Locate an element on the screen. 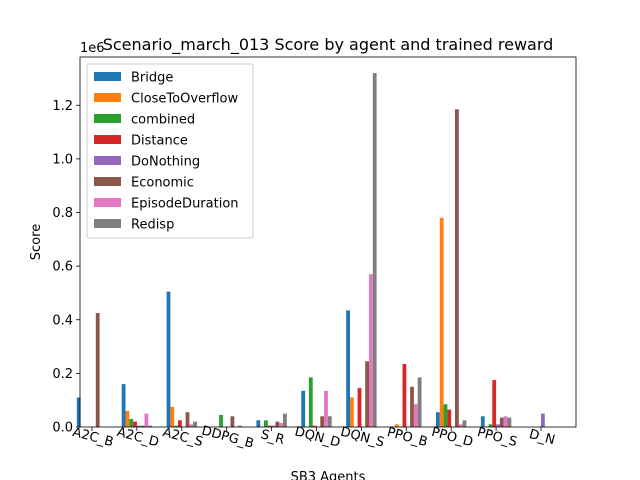 This screenshot has width=640, height=480. legend-label-Economic: Economic is located at coordinates (162, 183).